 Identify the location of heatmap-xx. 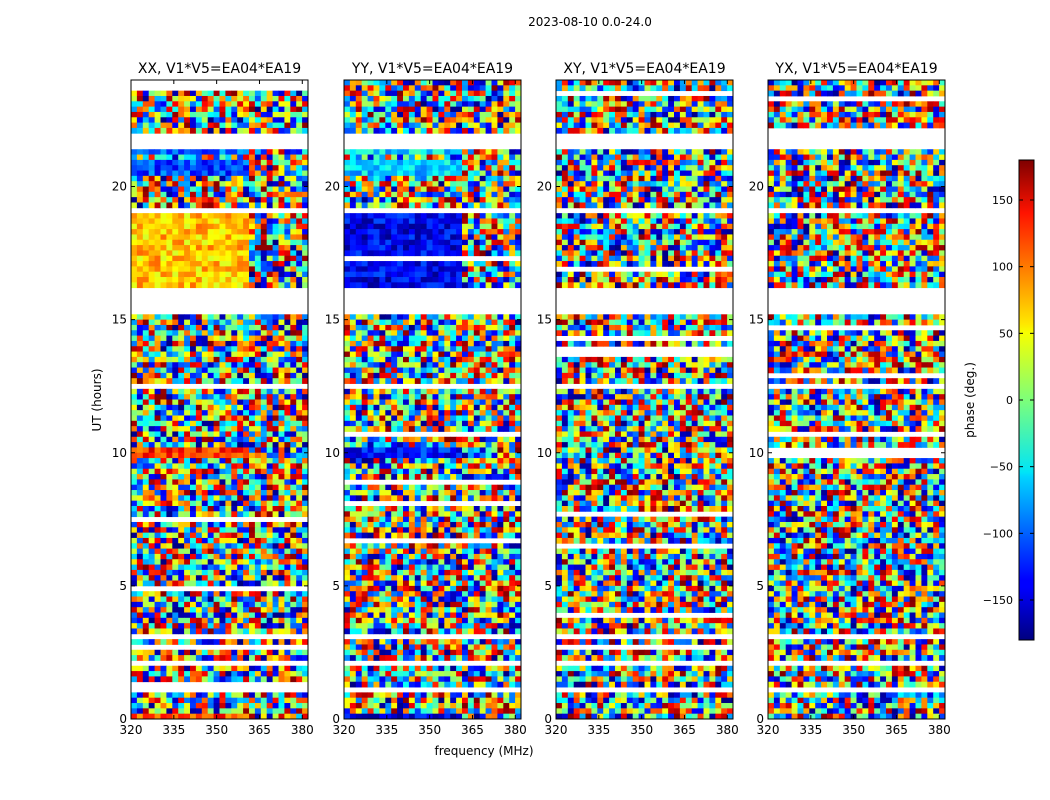
(220, 405).